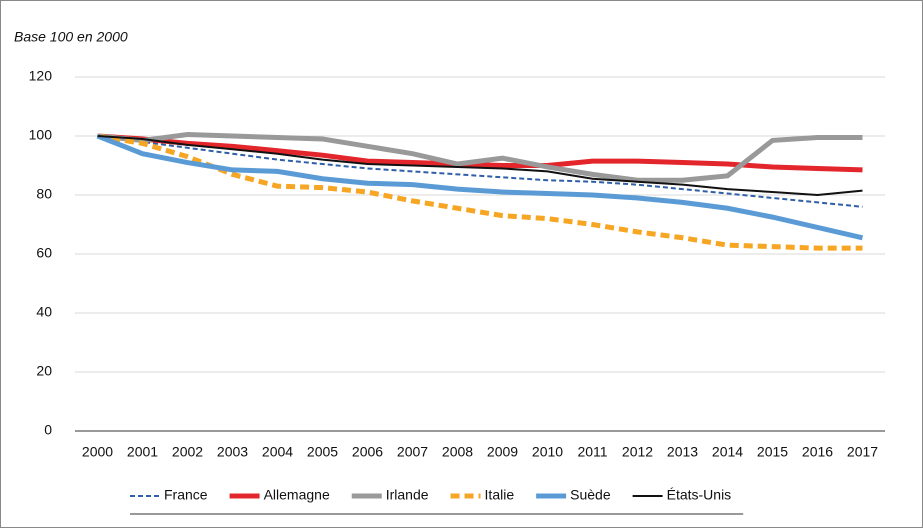 The height and width of the screenshot is (528, 923). I want to click on y-tick-label: 20, so click(44, 371).